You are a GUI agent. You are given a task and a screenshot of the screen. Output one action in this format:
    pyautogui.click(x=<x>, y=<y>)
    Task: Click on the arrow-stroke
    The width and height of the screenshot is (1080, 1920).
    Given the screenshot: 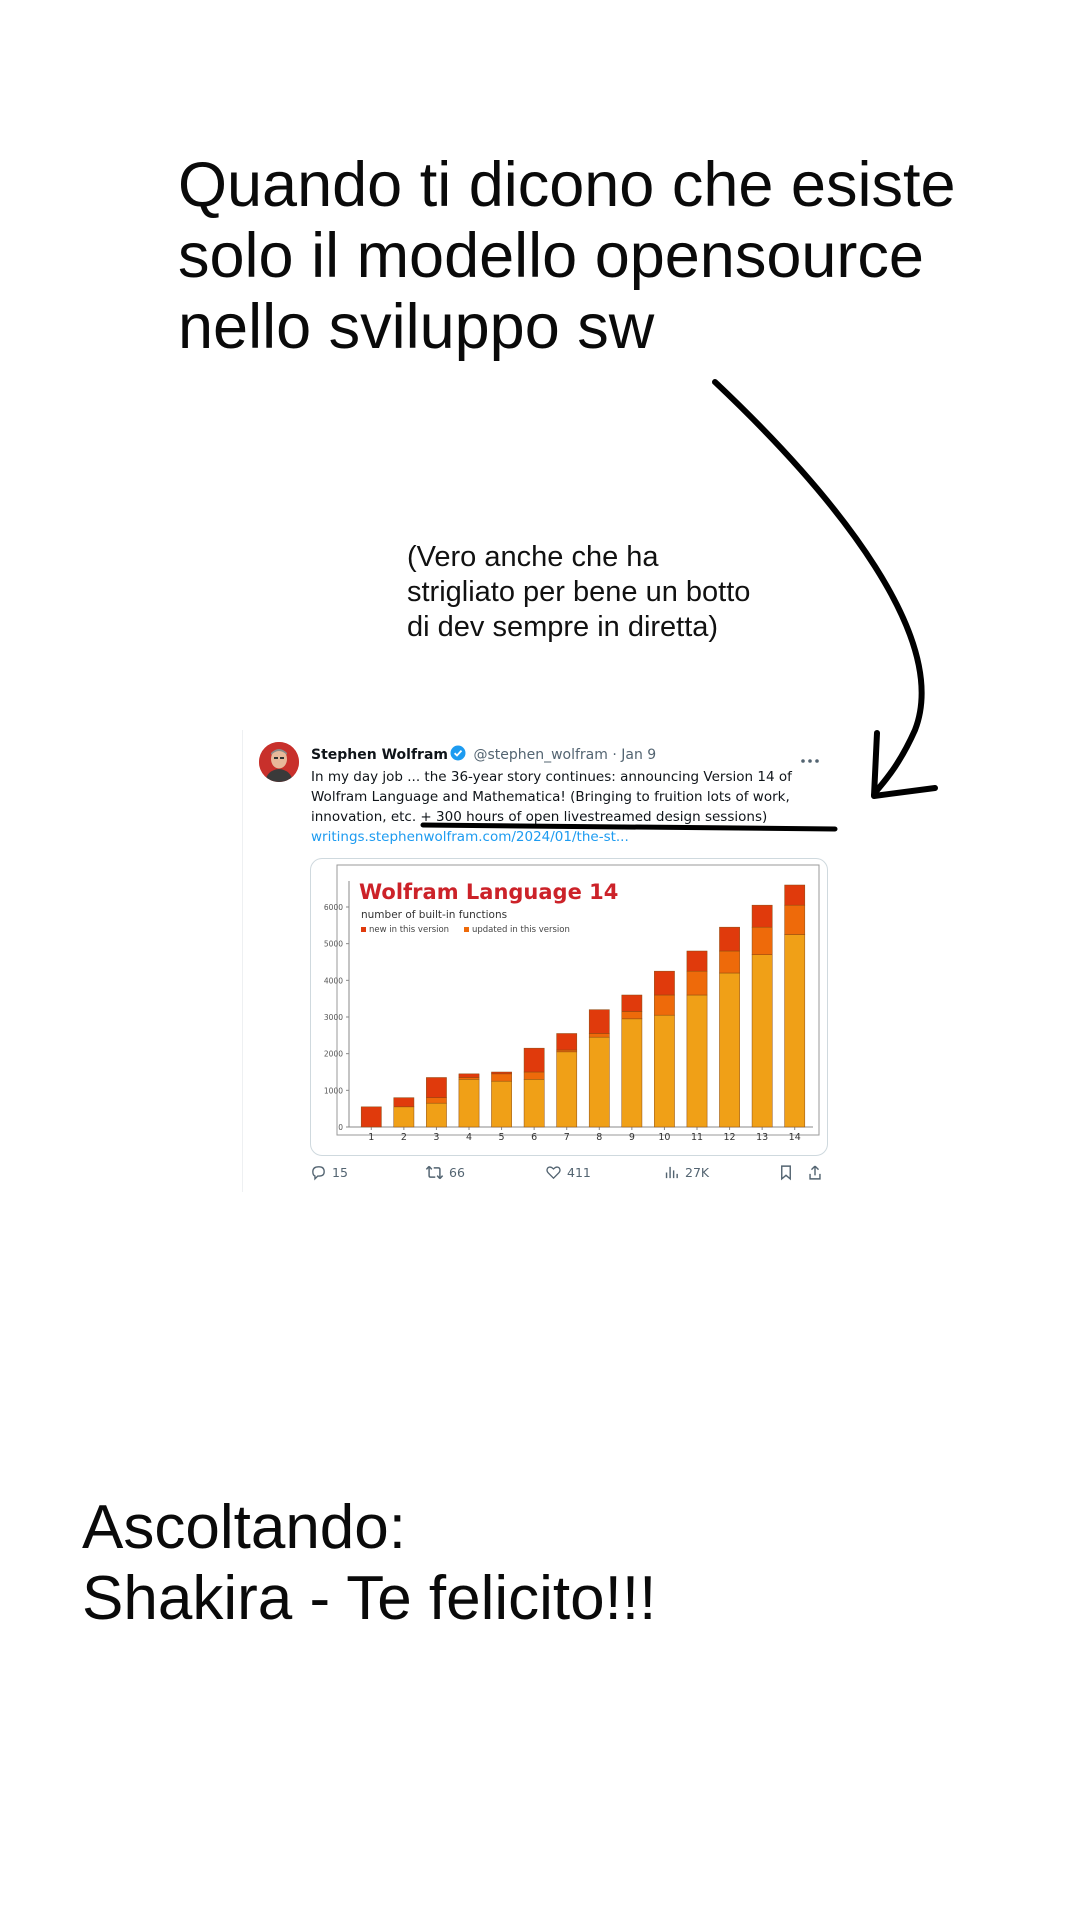 What is the action you would take?
    pyautogui.click(x=818, y=588)
    